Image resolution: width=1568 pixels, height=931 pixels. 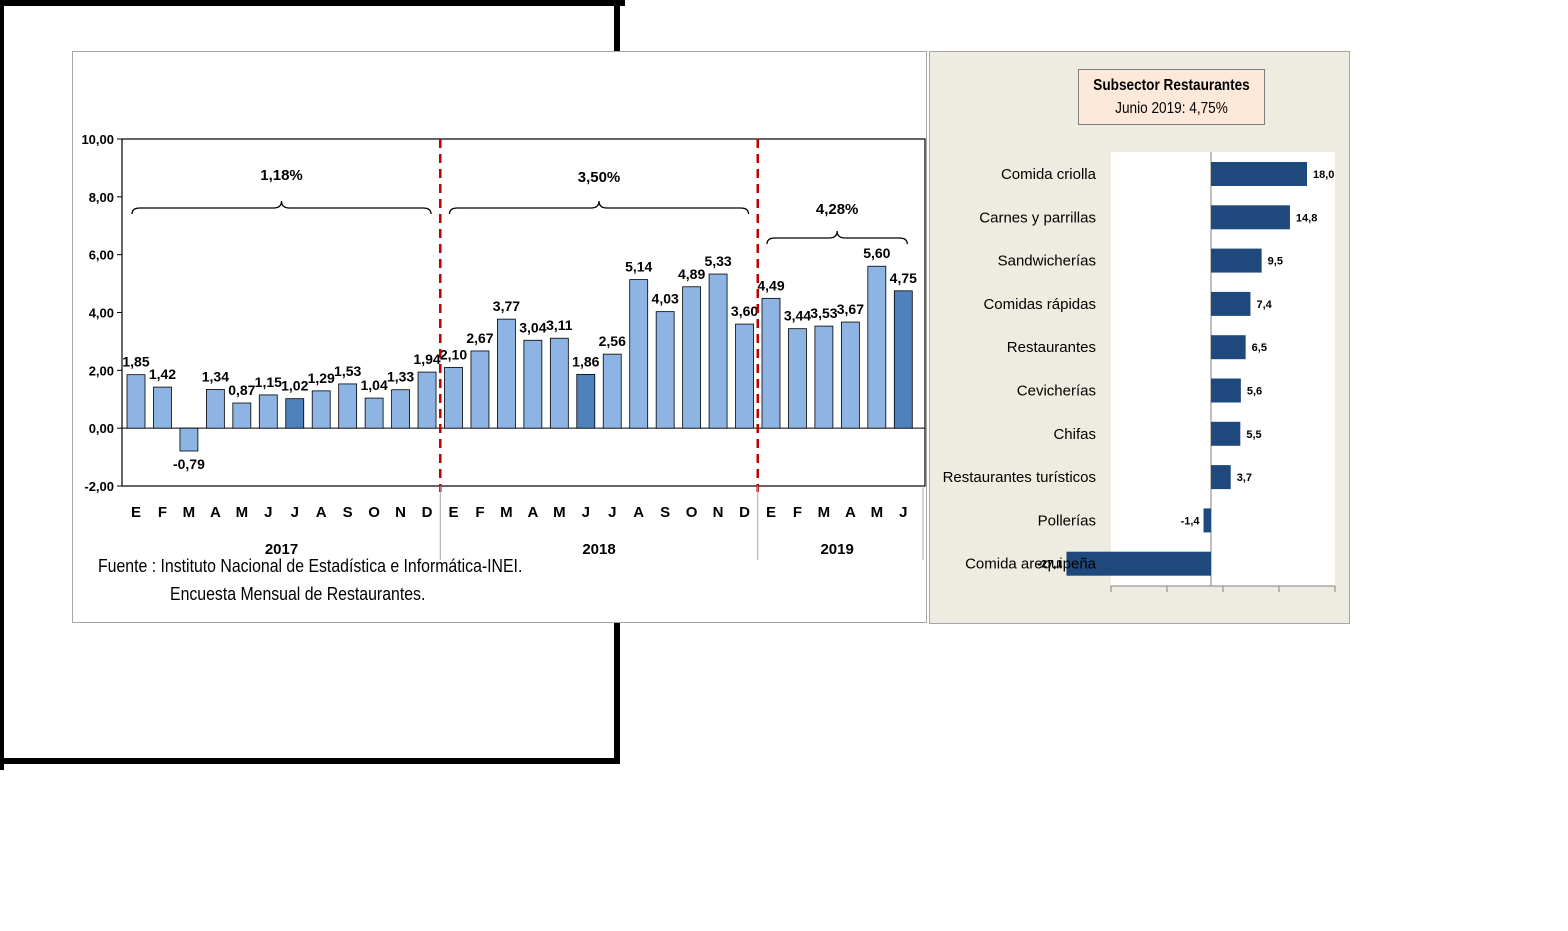 What do you see at coordinates (1259, 348) in the screenshot?
I see `subsector-data-label: 6,5` at bounding box center [1259, 348].